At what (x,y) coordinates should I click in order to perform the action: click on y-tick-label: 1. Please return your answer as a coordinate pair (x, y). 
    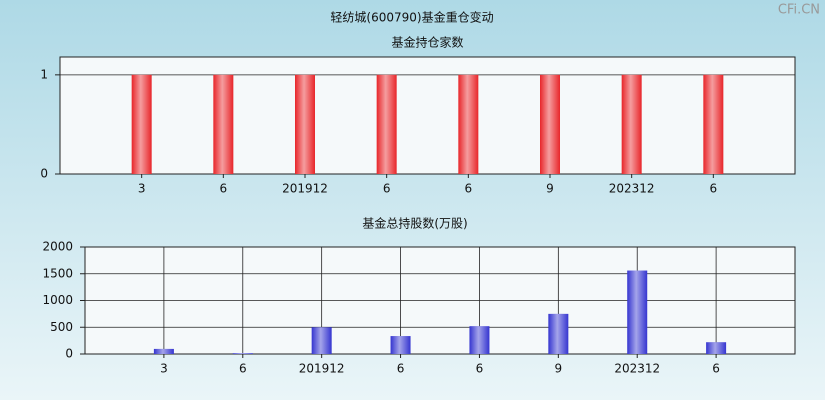
    Looking at the image, I should click on (44, 74).